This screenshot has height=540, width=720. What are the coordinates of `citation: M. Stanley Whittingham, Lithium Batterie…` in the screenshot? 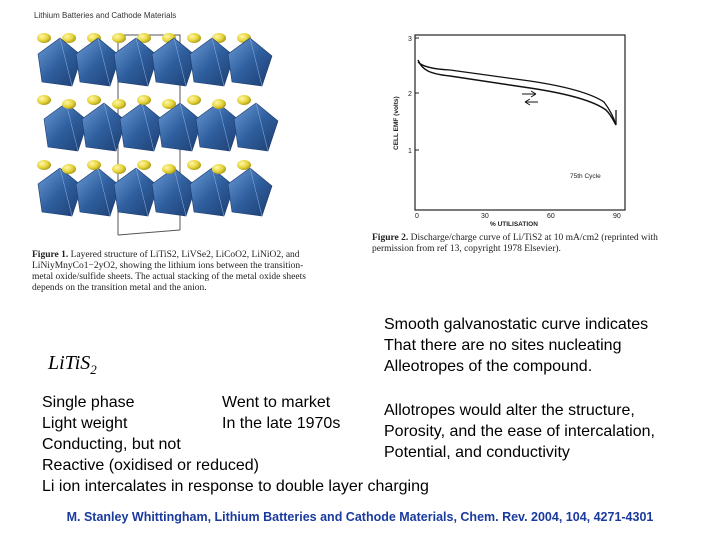 It's located at (360, 517).